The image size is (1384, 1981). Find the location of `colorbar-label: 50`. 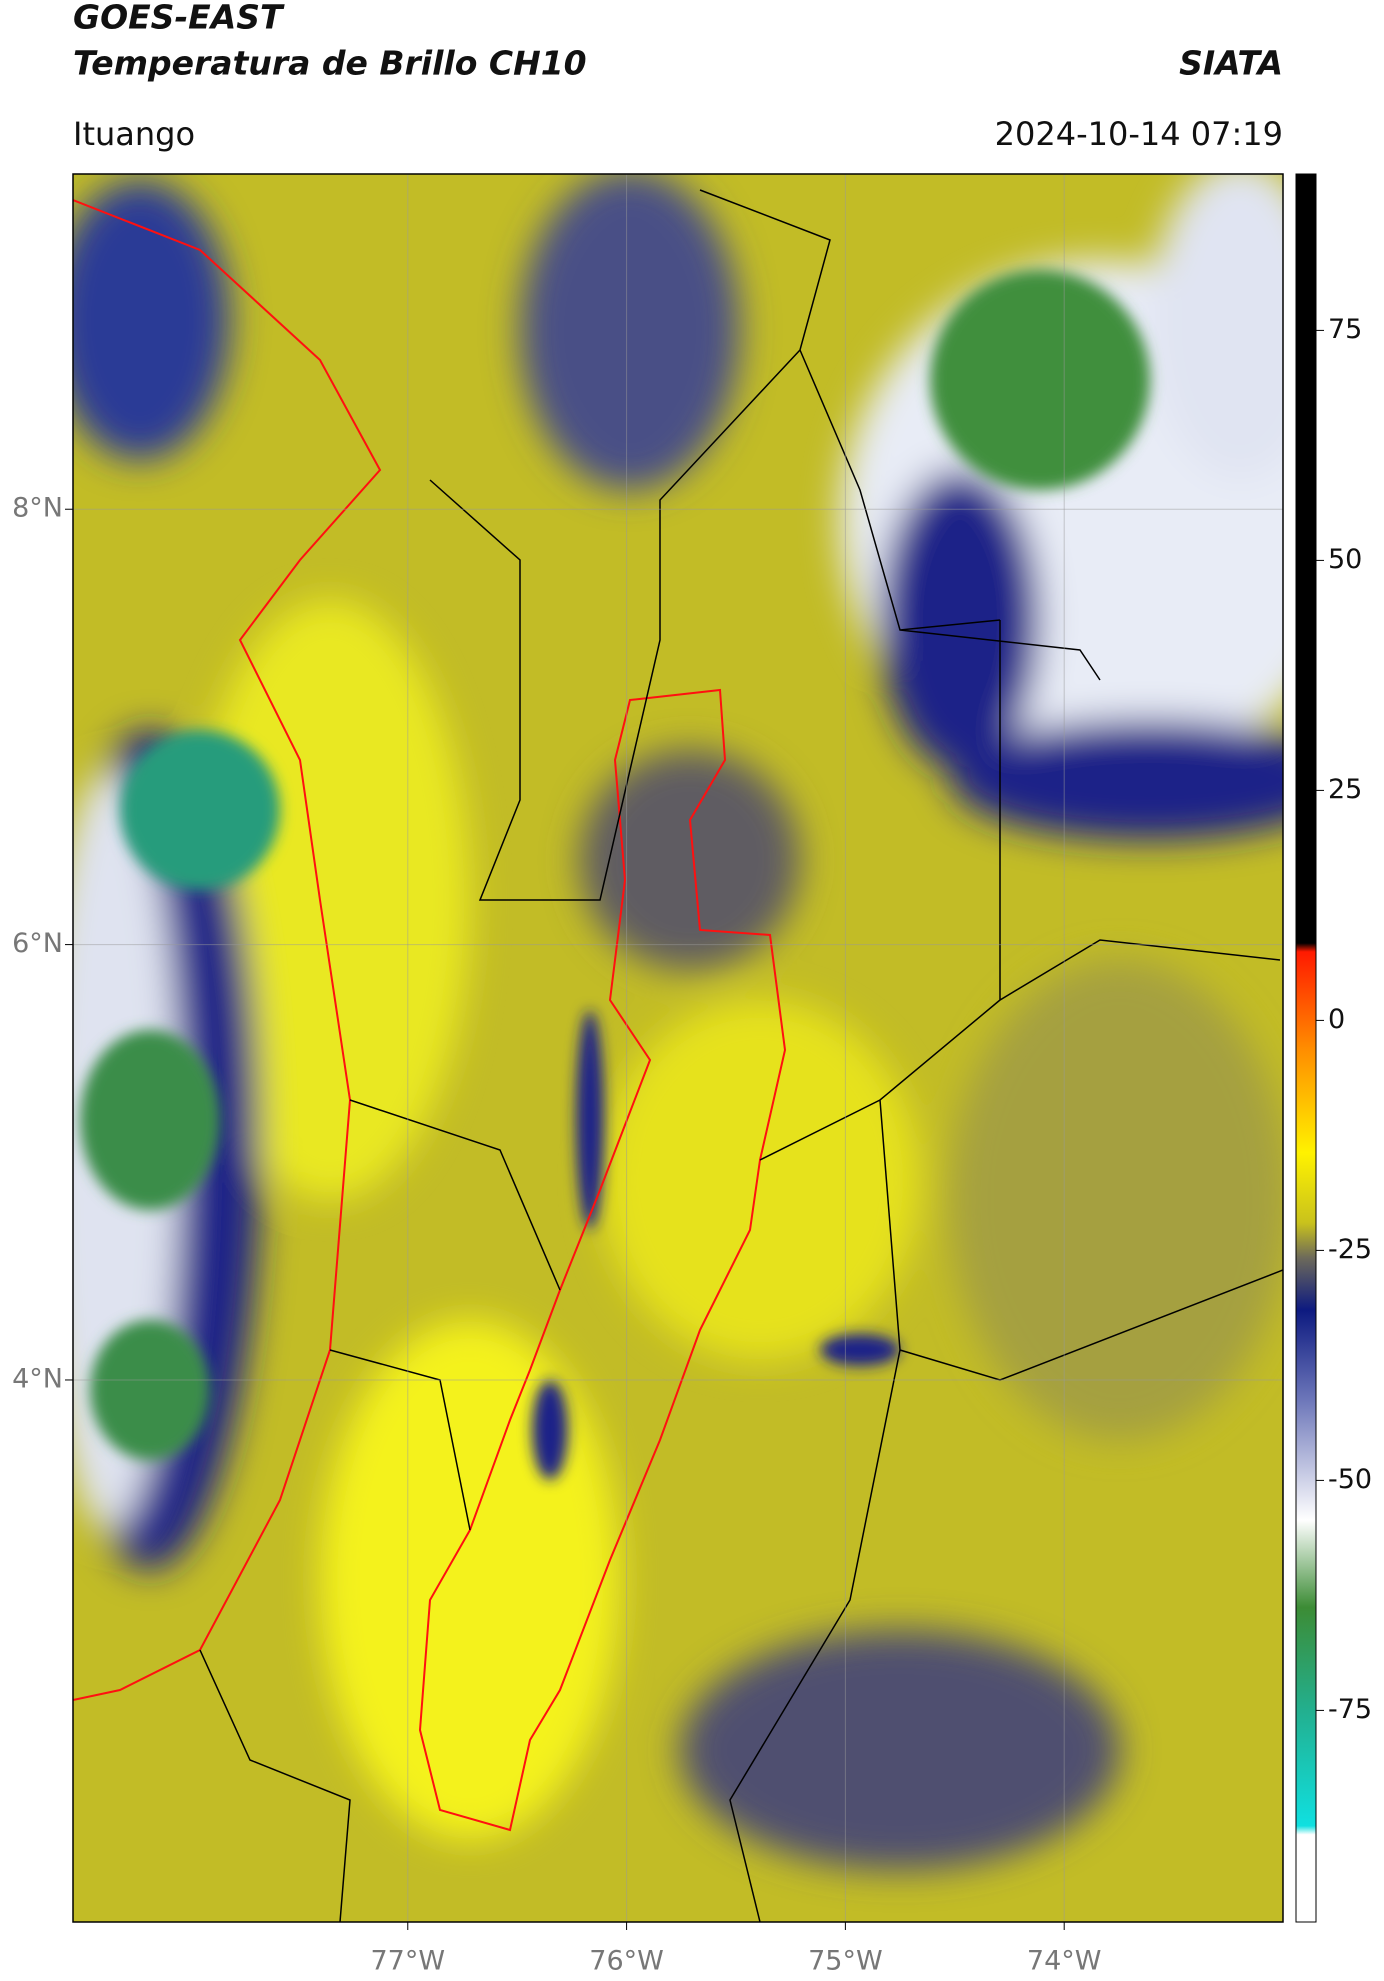

colorbar-label: 50 is located at coordinates (1345, 559).